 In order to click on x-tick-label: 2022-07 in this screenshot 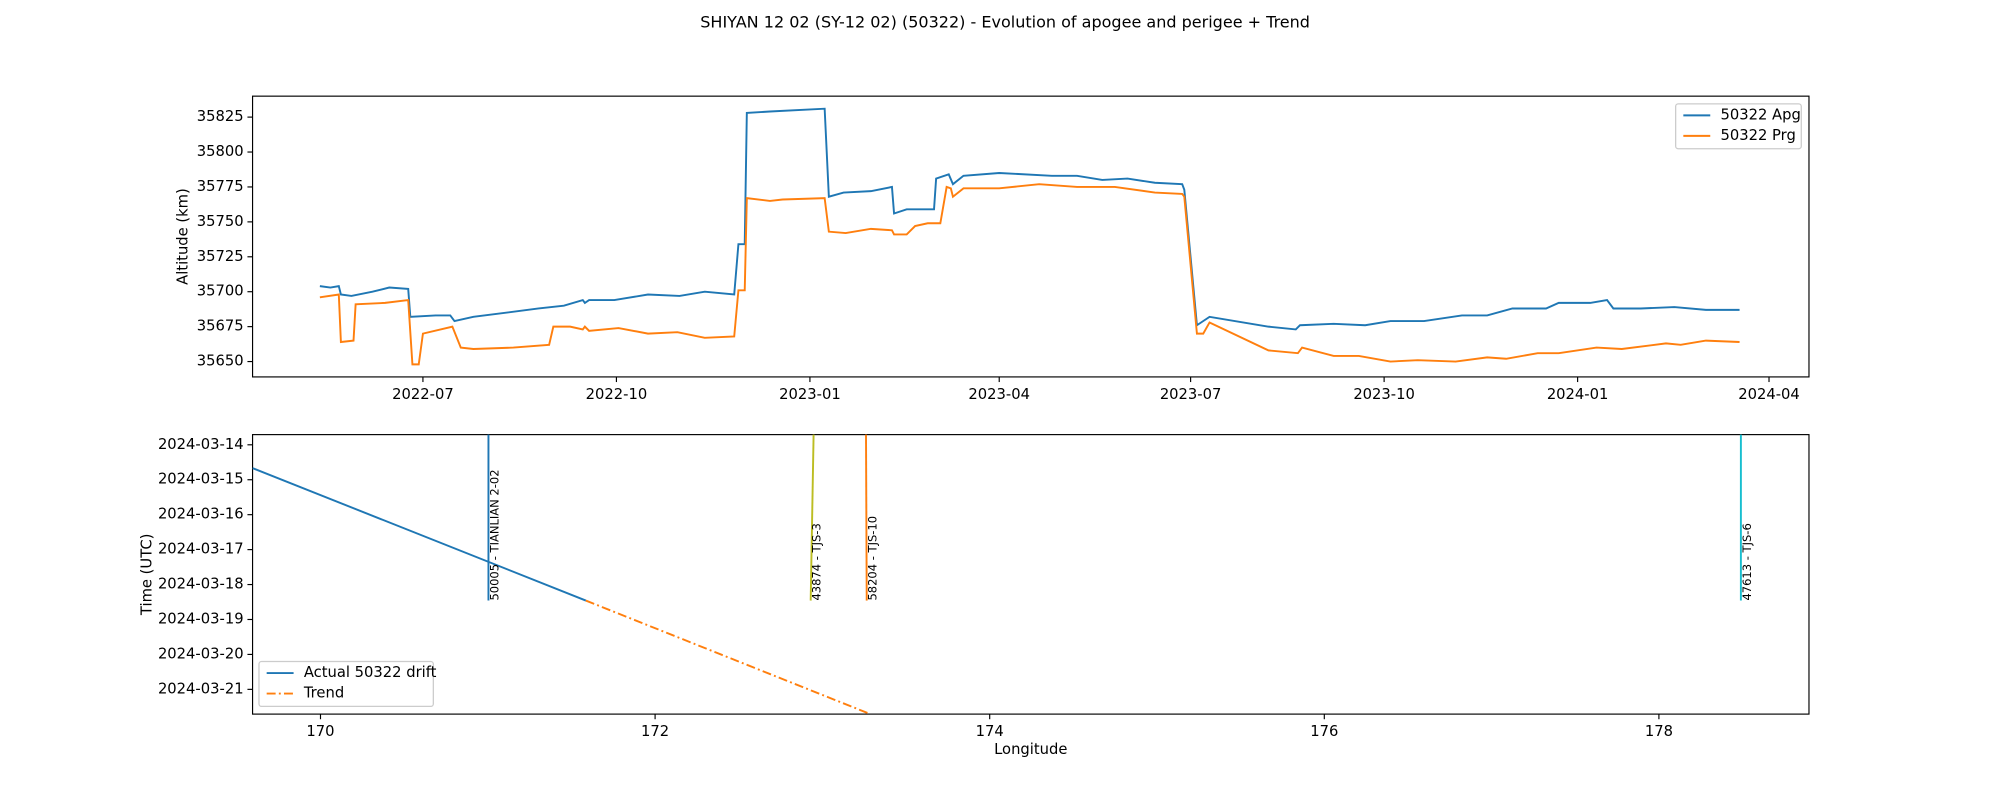, I will do `click(423, 394)`.